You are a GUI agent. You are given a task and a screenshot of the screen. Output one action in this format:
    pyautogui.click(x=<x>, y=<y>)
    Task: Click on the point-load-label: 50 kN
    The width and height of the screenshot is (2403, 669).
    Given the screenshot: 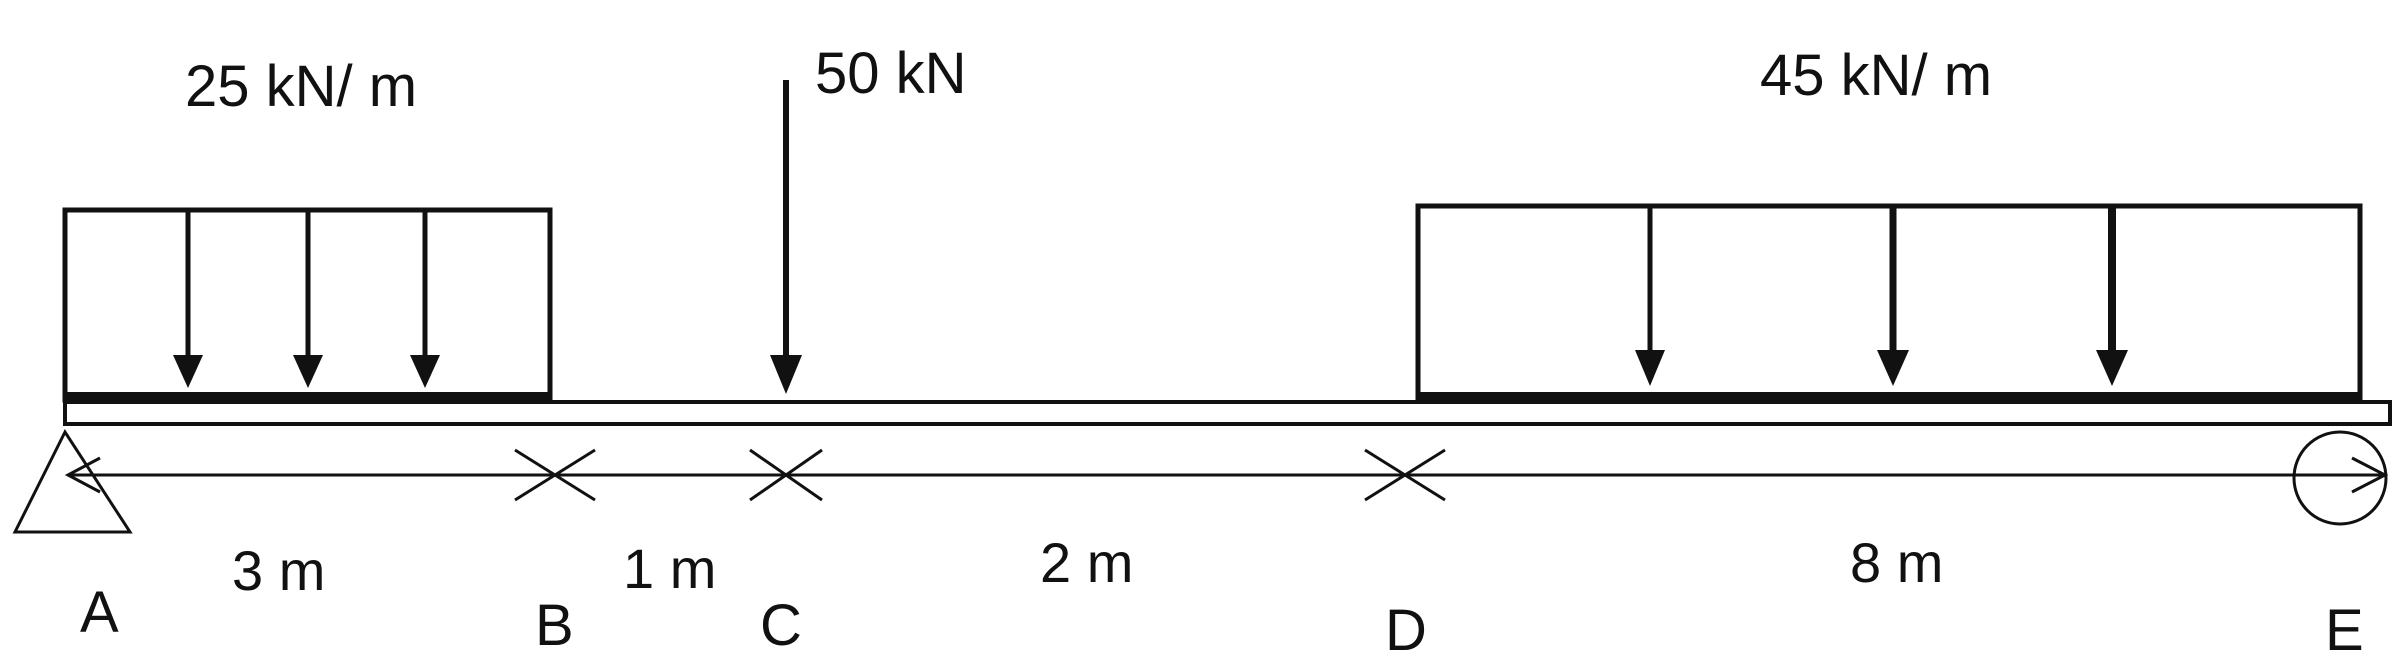 What is the action you would take?
    pyautogui.click(x=891, y=73)
    